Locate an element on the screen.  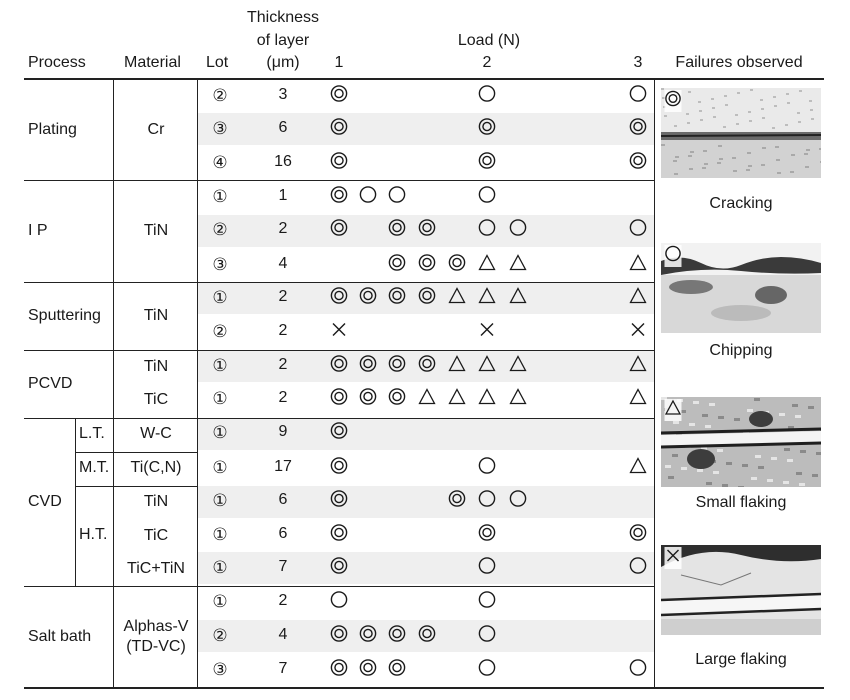
triangle-legend-icon is located at coordinates (673, 410).